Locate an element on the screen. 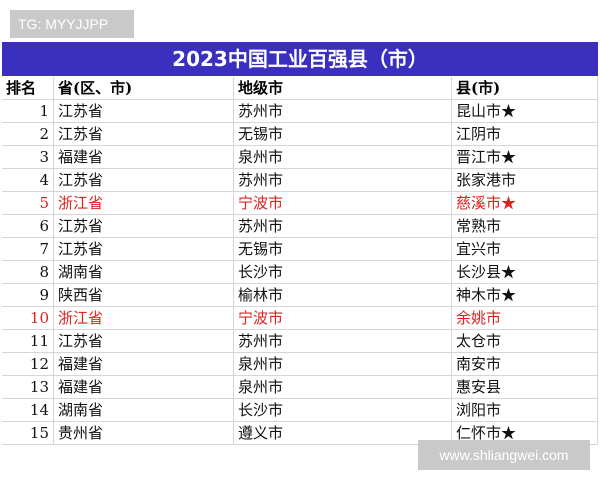 This screenshot has width=600, height=480. table-cell: 太仓市 is located at coordinates (525, 341).